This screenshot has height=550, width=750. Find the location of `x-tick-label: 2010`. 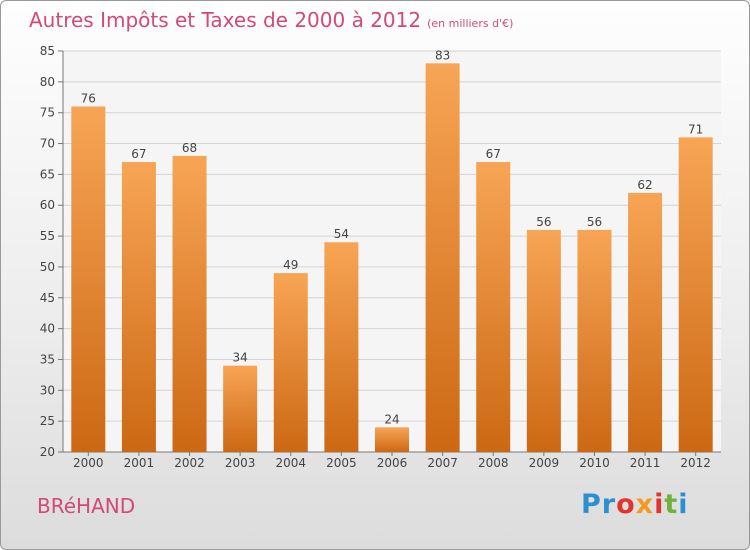

x-tick-label: 2010 is located at coordinates (594, 463).